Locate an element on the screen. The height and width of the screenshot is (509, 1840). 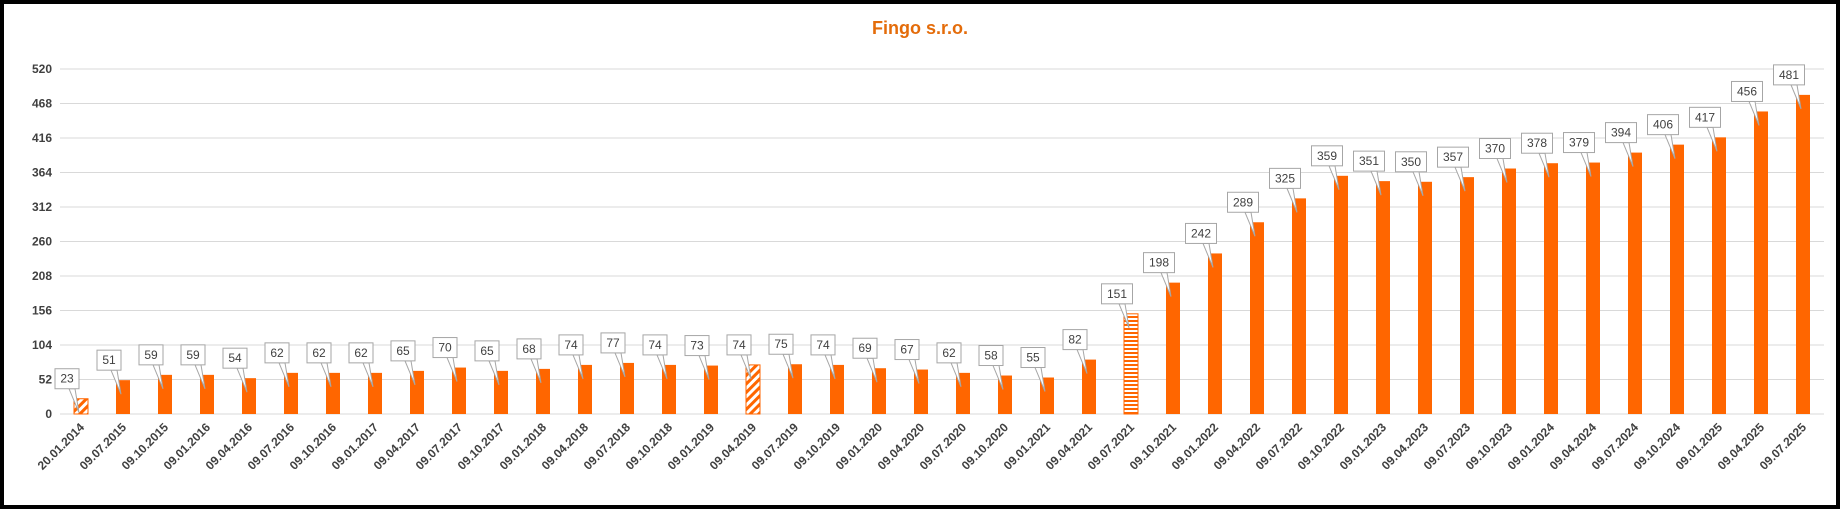
y-axis-ticks: 0 52 104 156 208 260 312 364 416 468 520 is located at coordinates (42, 241).